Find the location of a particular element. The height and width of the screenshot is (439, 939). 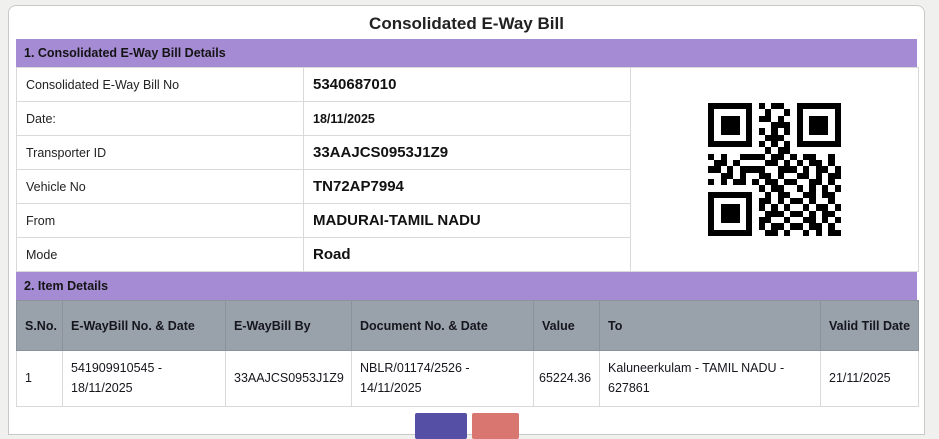

detail-row: From MADURAI-TAMIL NADU is located at coordinates (467, 220).